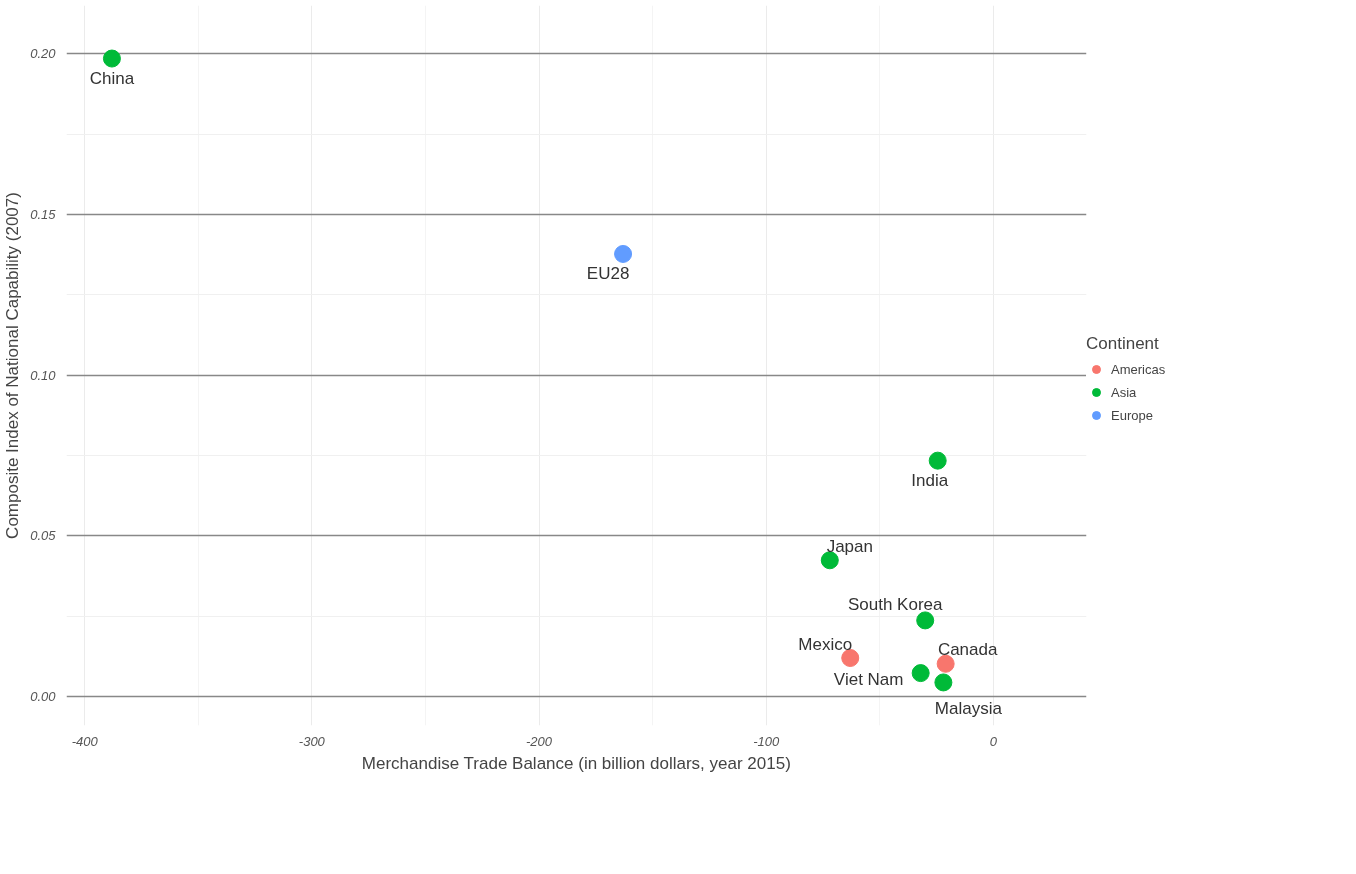 Image resolution: width=1356 pixels, height=874 pixels. What do you see at coordinates (539, 741) in the screenshot?
I see `x-tick-label: -200` at bounding box center [539, 741].